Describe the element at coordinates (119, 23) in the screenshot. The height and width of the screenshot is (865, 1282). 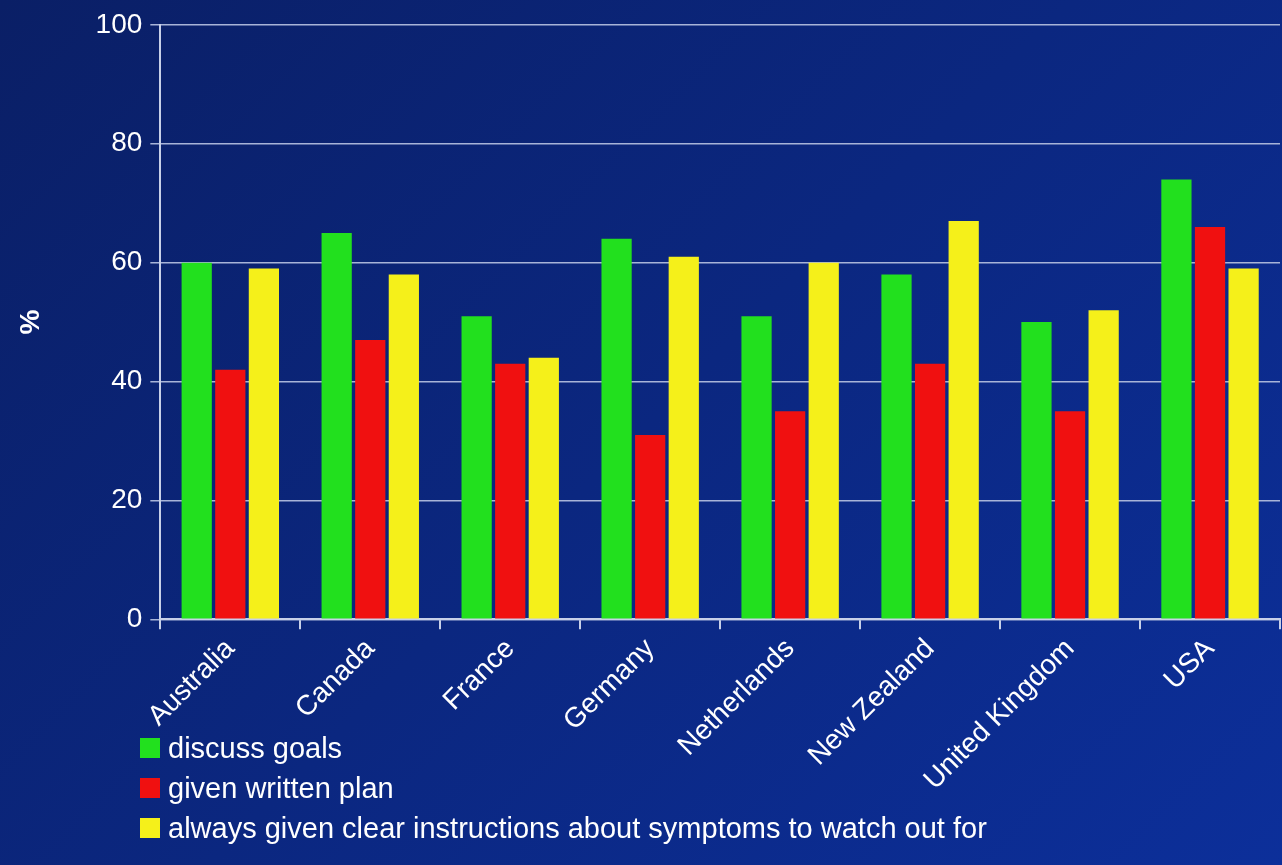
I see `y-tick-label: 100` at that location.